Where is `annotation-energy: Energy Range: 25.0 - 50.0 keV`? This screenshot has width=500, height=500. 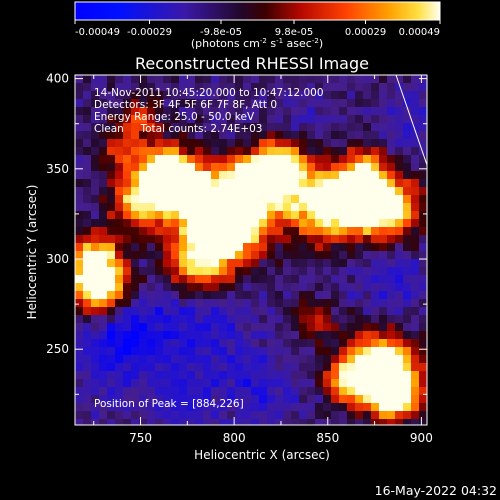
annotation-energy: Energy Range: 25.0 - 50.0 keV is located at coordinates (174, 117).